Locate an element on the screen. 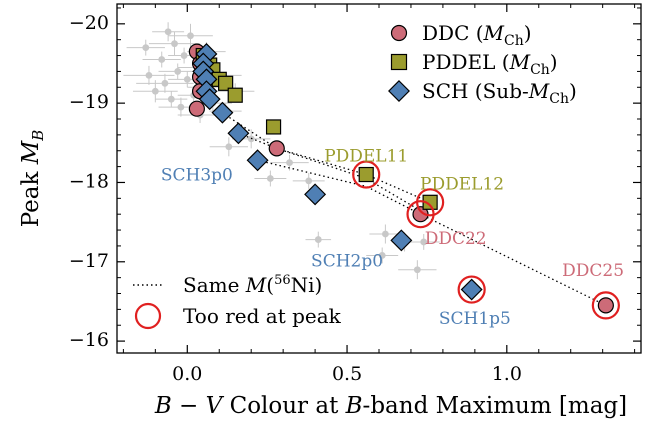  x-axis-label-part: B is located at coordinates (163, 406).